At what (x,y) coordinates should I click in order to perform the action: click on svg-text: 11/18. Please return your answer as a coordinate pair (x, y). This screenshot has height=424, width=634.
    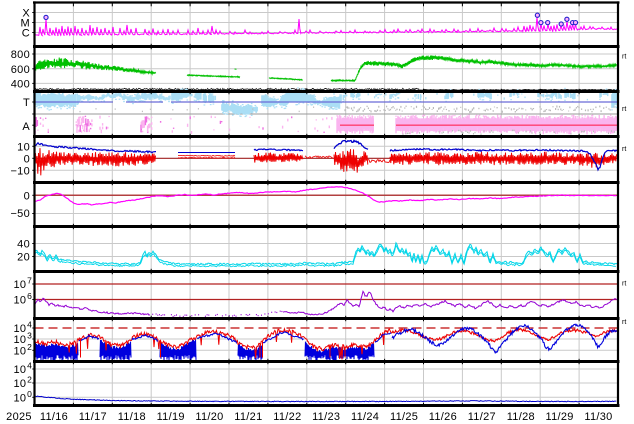
    Looking at the image, I should click on (132, 417).